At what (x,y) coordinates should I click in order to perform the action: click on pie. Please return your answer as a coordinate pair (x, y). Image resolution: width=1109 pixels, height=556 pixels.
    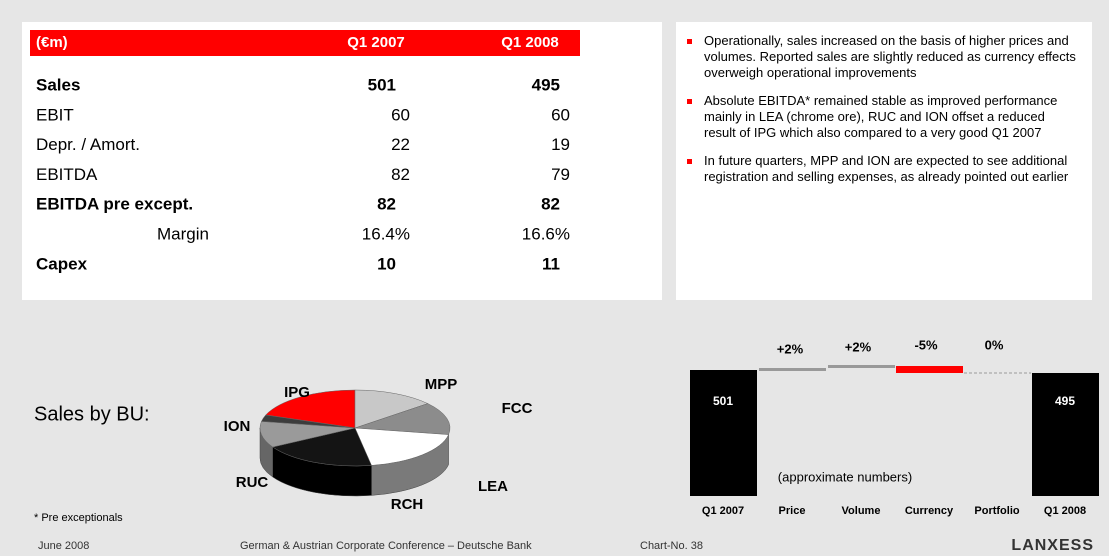
    Looking at the image, I should click on (355, 443).